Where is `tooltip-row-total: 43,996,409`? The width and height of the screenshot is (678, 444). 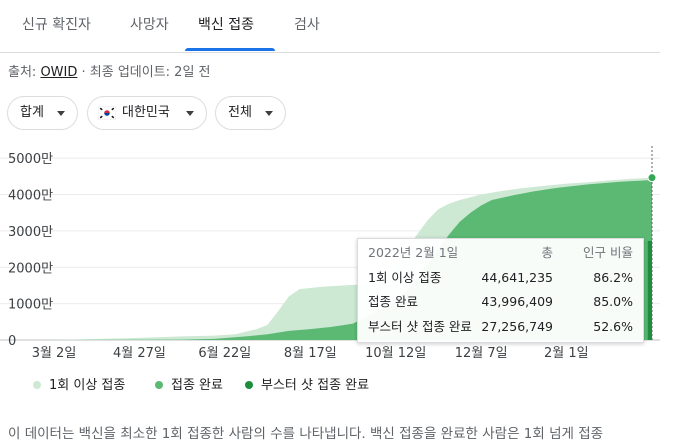 tooltip-row-total: 43,996,409 is located at coordinates (517, 301).